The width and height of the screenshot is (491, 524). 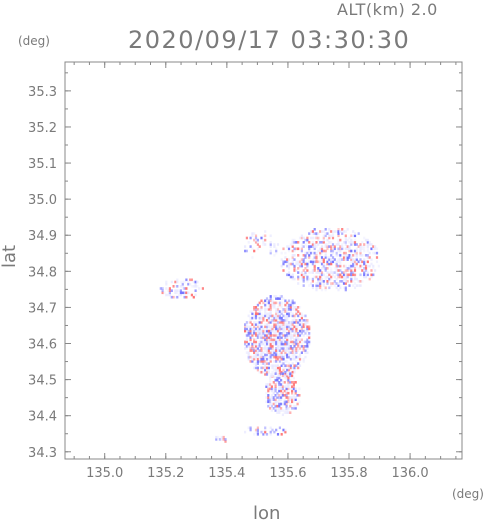 What do you see at coordinates (226, 473) in the screenshot?
I see `x-tick-label: 135.4` at bounding box center [226, 473].